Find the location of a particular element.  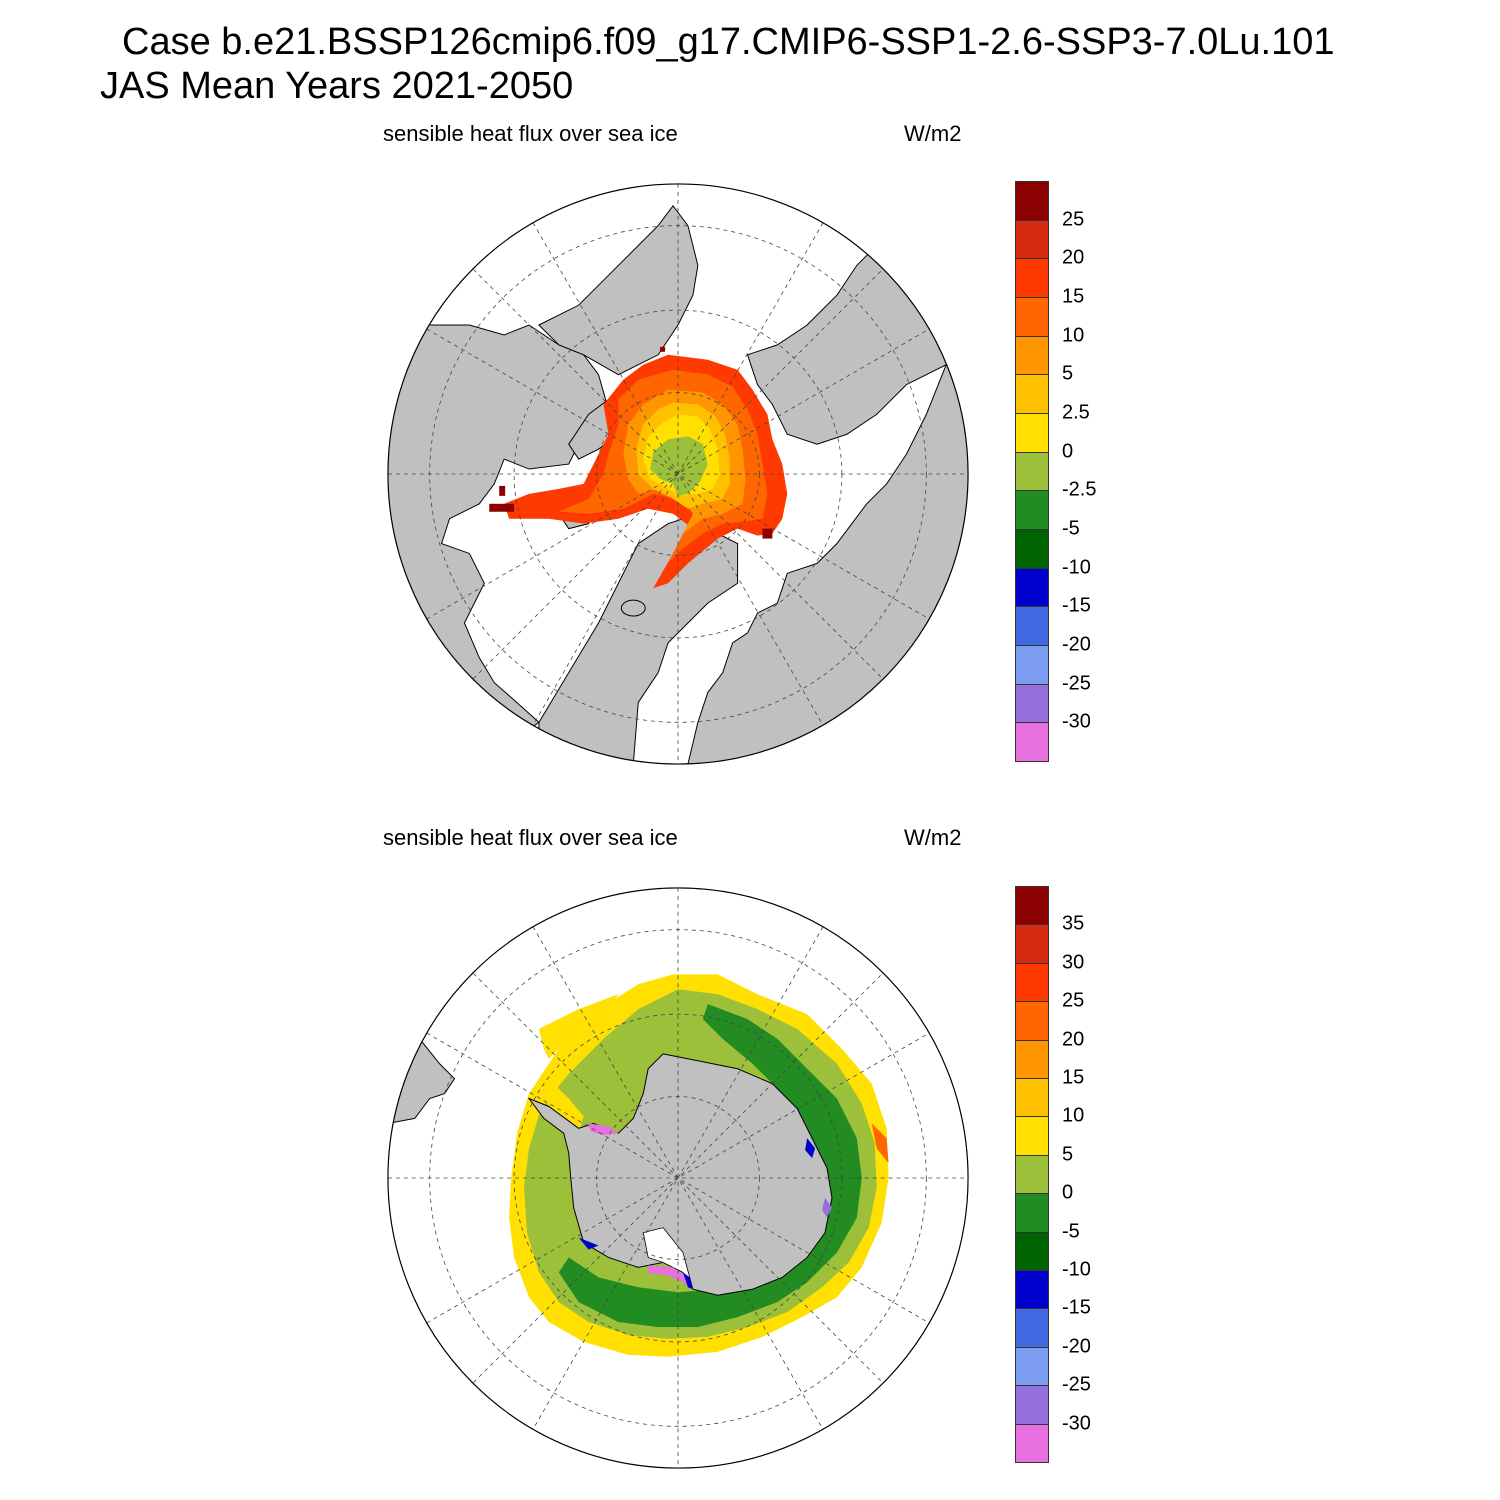

north-colorbar-label: 15 is located at coordinates (1073, 296).